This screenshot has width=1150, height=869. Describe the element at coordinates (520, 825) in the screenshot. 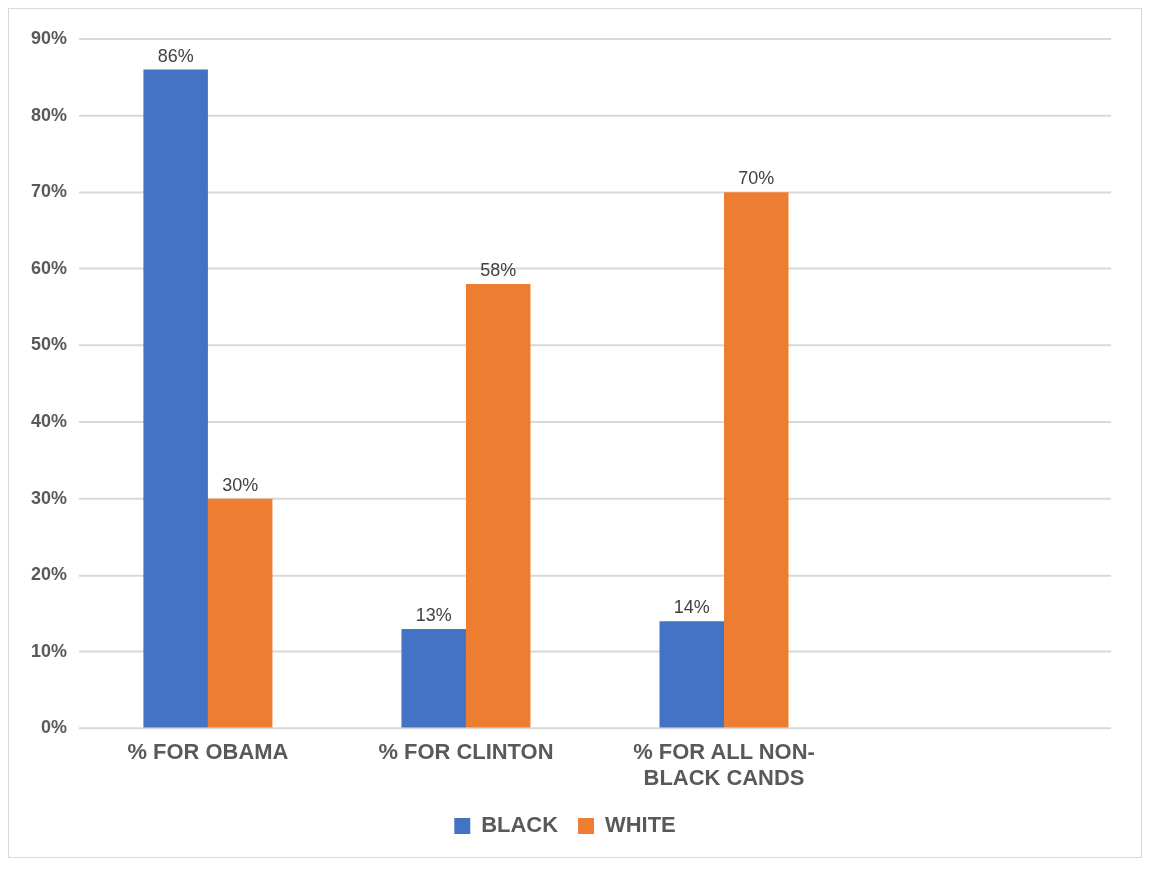

I see `legend-label: BLACK` at that location.